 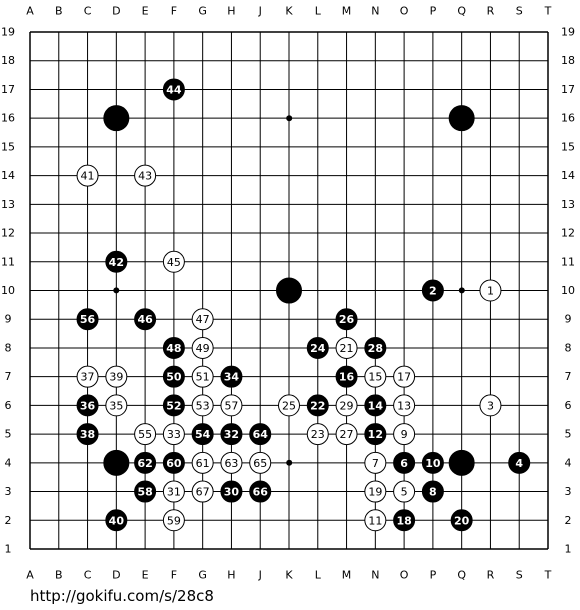 What do you see at coordinates (519, 11) in the screenshot?
I see `column-label: S` at bounding box center [519, 11].